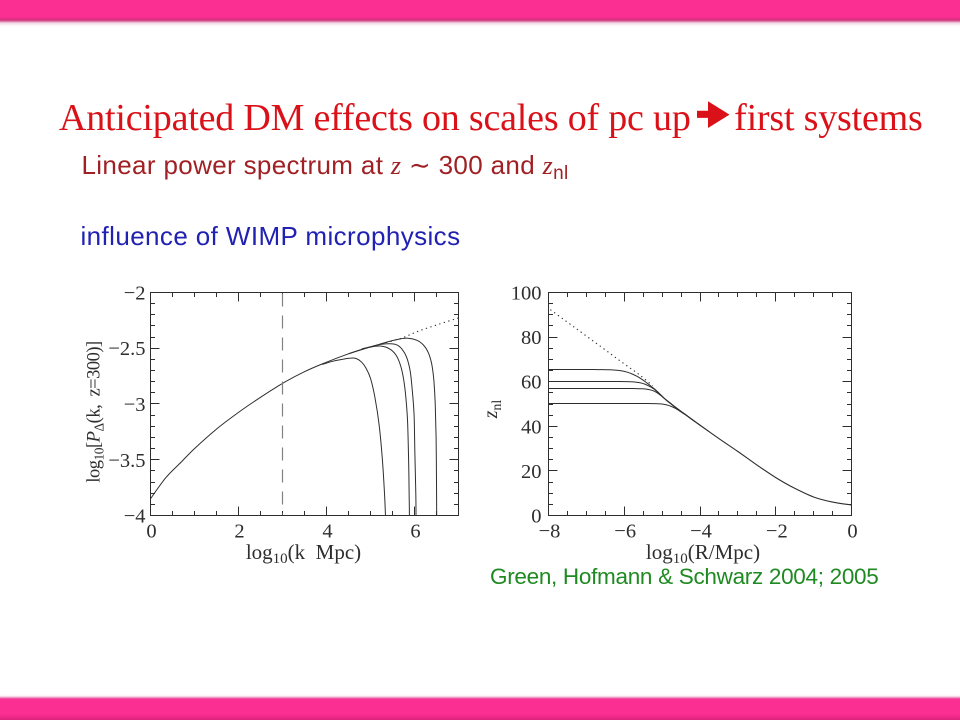  I want to click on svg-text: 40, so click(531, 427).